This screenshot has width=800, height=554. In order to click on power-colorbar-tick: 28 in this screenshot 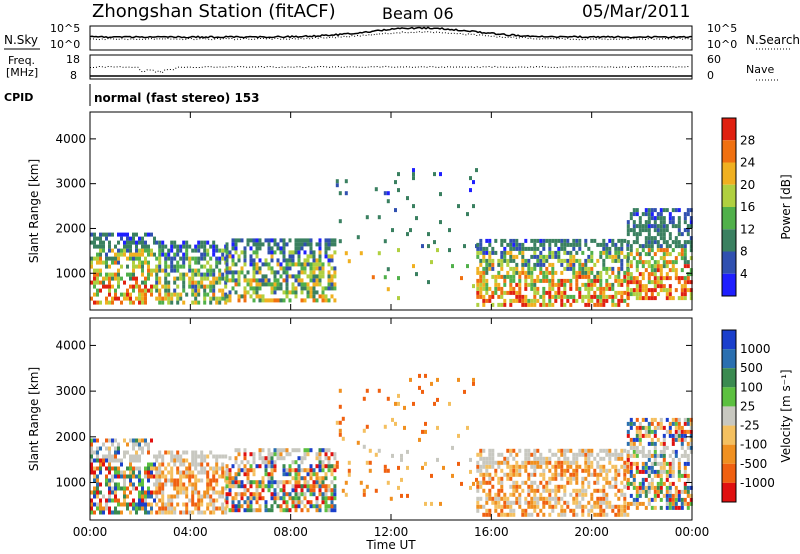, I will do `click(747, 140)`.